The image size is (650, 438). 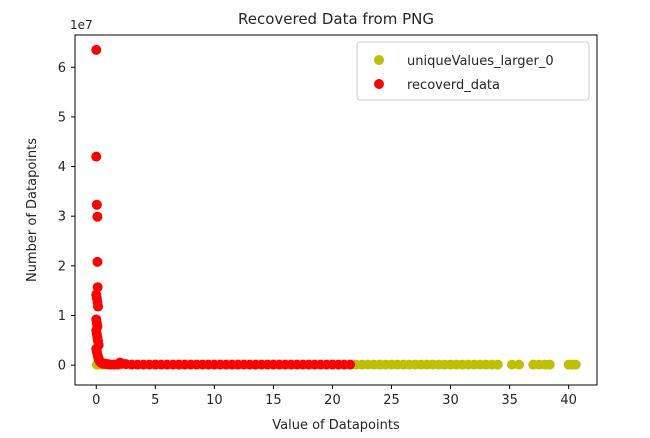 What do you see at coordinates (62, 117) in the screenshot?
I see `y-tick-label: 5` at bounding box center [62, 117].